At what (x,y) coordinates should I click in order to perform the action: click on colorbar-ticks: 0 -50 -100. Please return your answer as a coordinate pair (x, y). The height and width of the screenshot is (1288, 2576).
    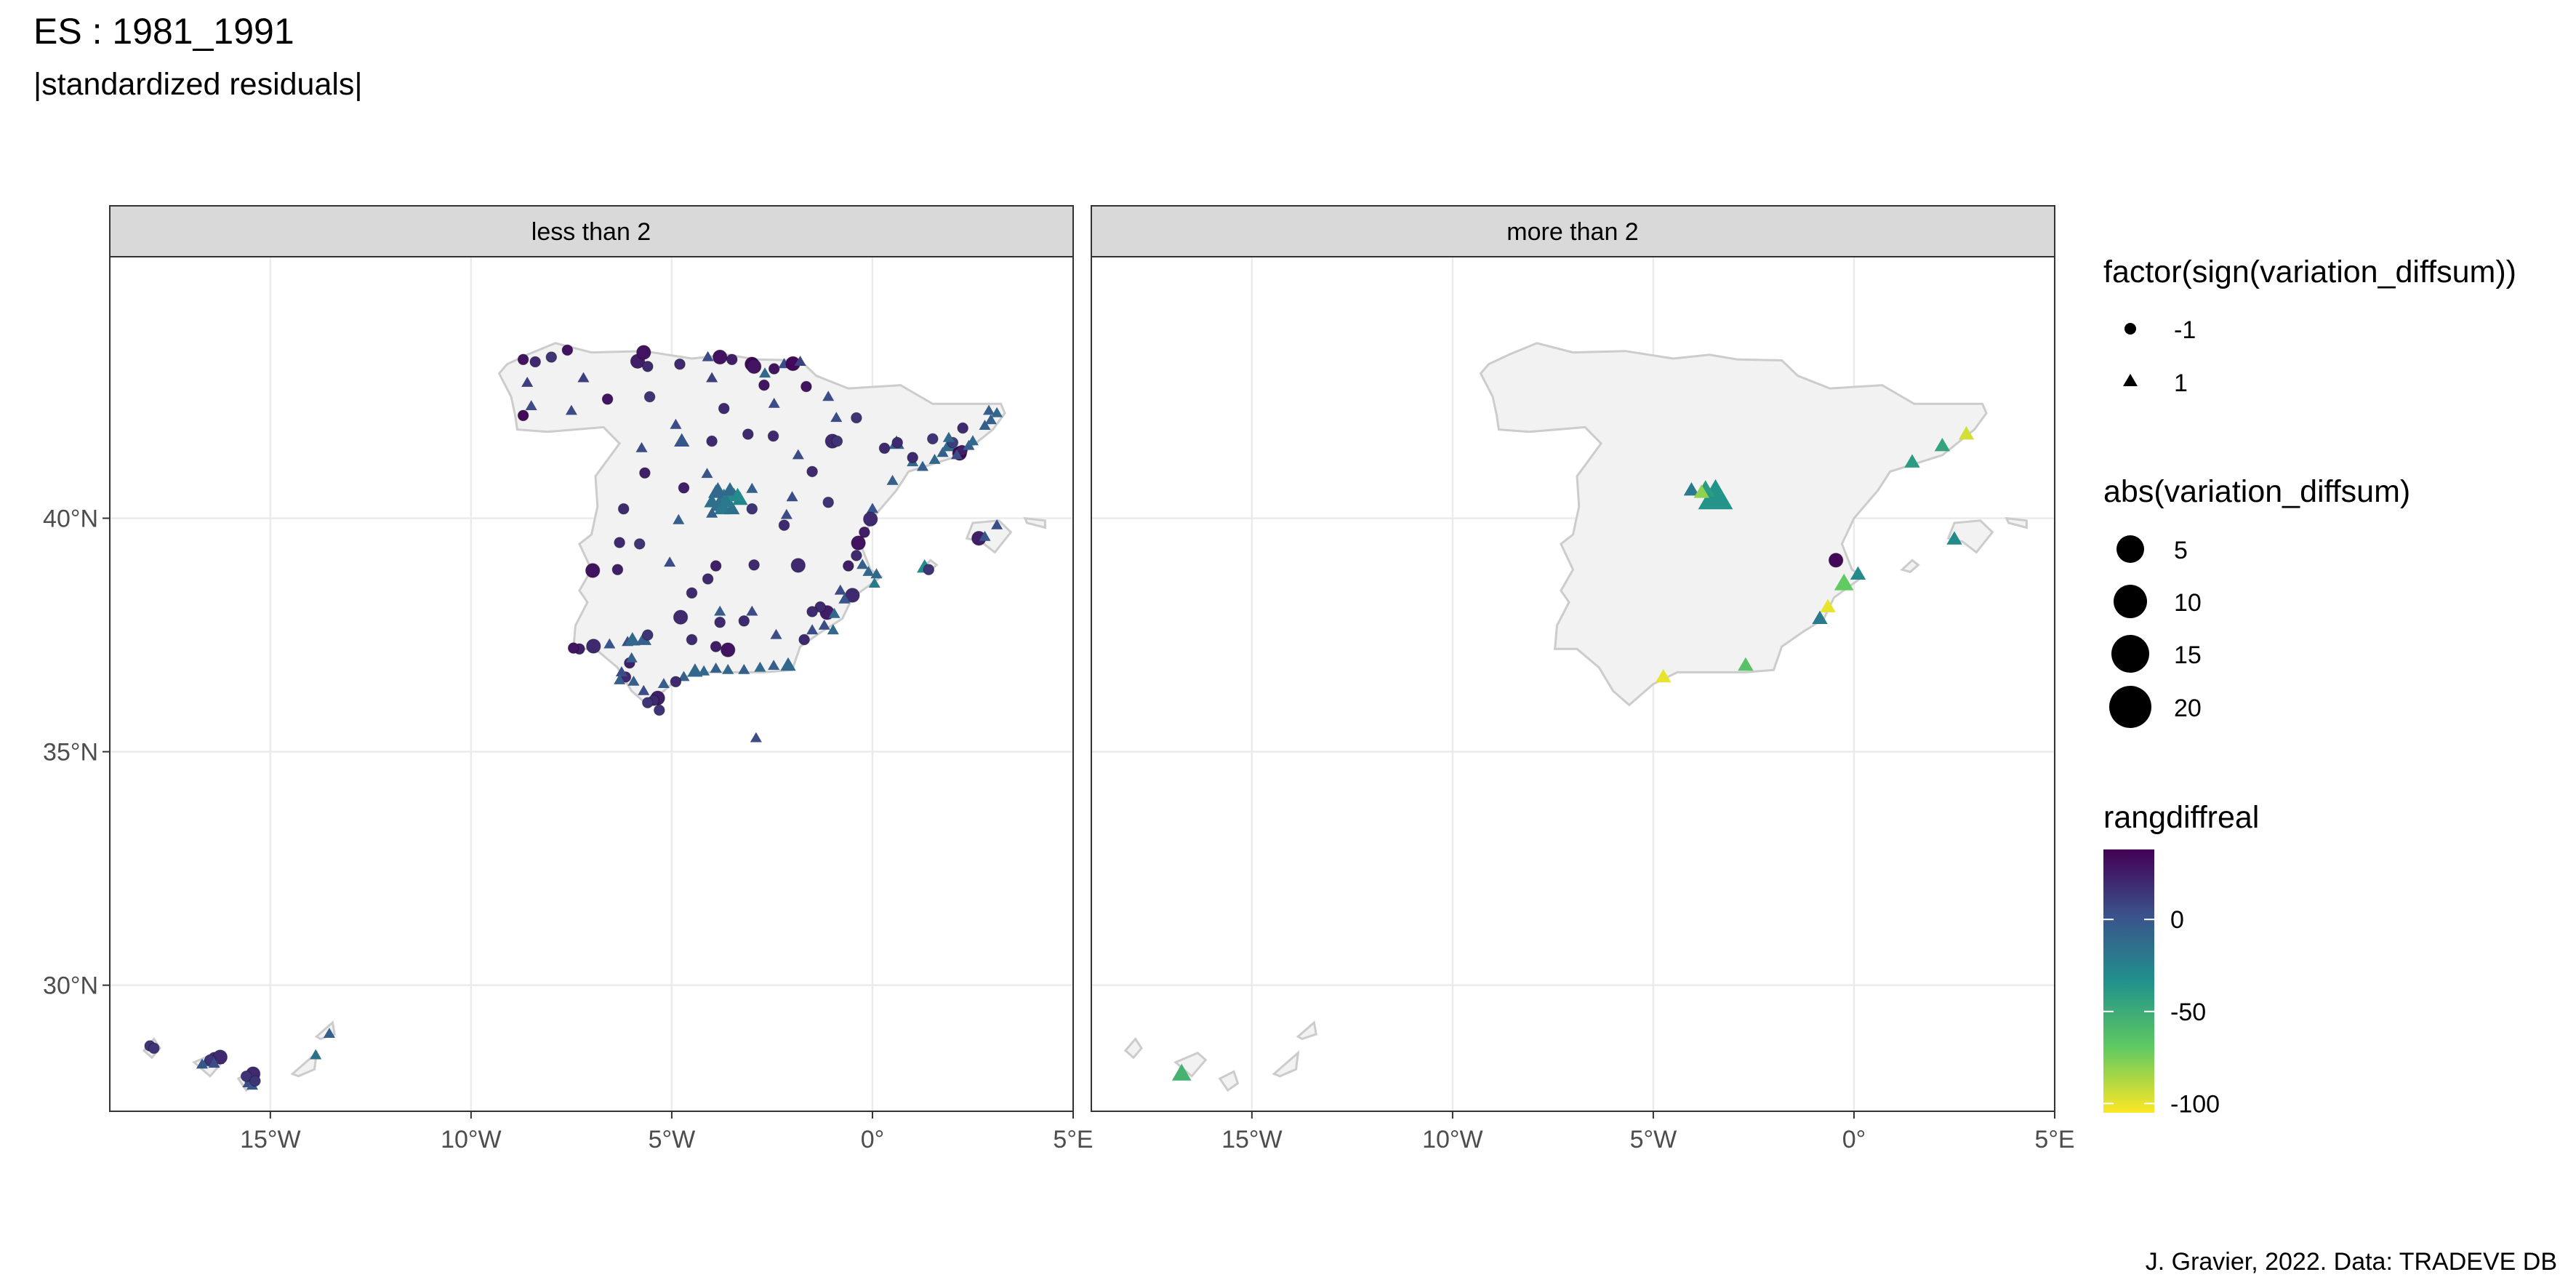
    Looking at the image, I should click on (2161, 1012).